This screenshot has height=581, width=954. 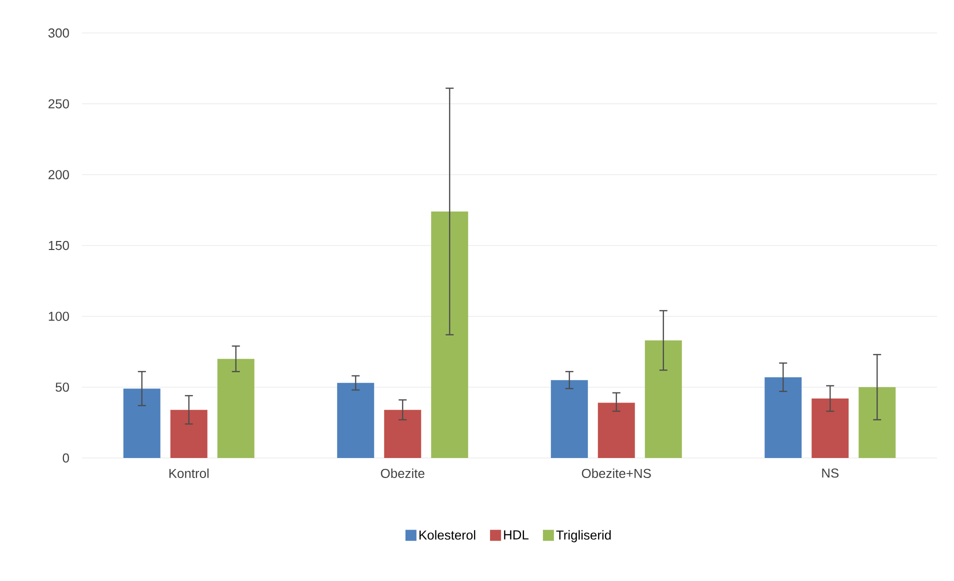 I want to click on legend-label: HDL, so click(x=516, y=535).